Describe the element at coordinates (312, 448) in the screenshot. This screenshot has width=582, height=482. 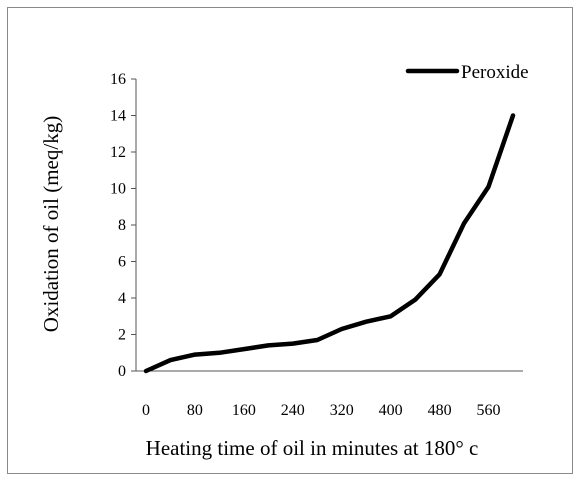
I see `x-axis-title: Heating time of oil in minutes at 180° c` at that location.